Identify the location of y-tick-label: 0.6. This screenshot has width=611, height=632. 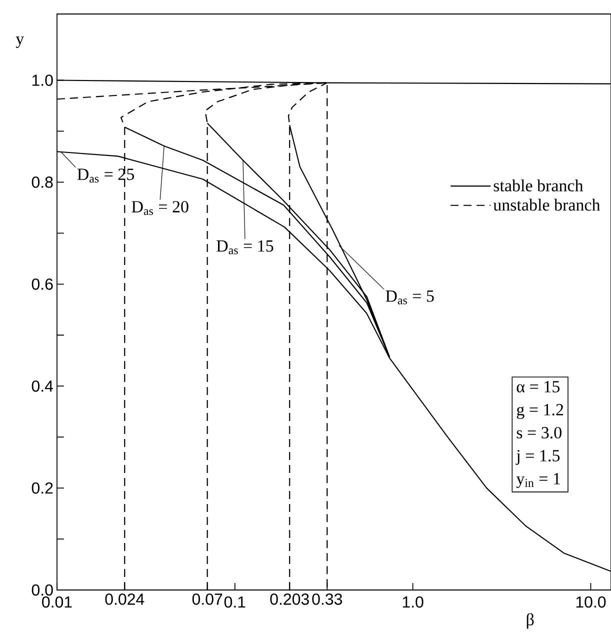
(42, 284).